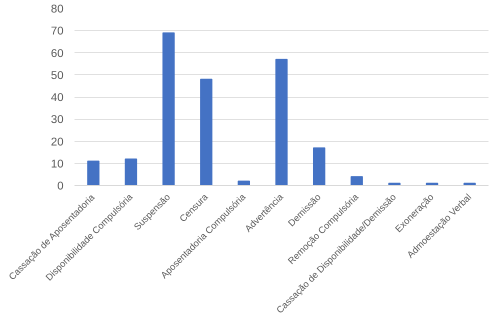  Describe the element at coordinates (57, 120) in the screenshot. I see `y-tick-label: 30` at that location.